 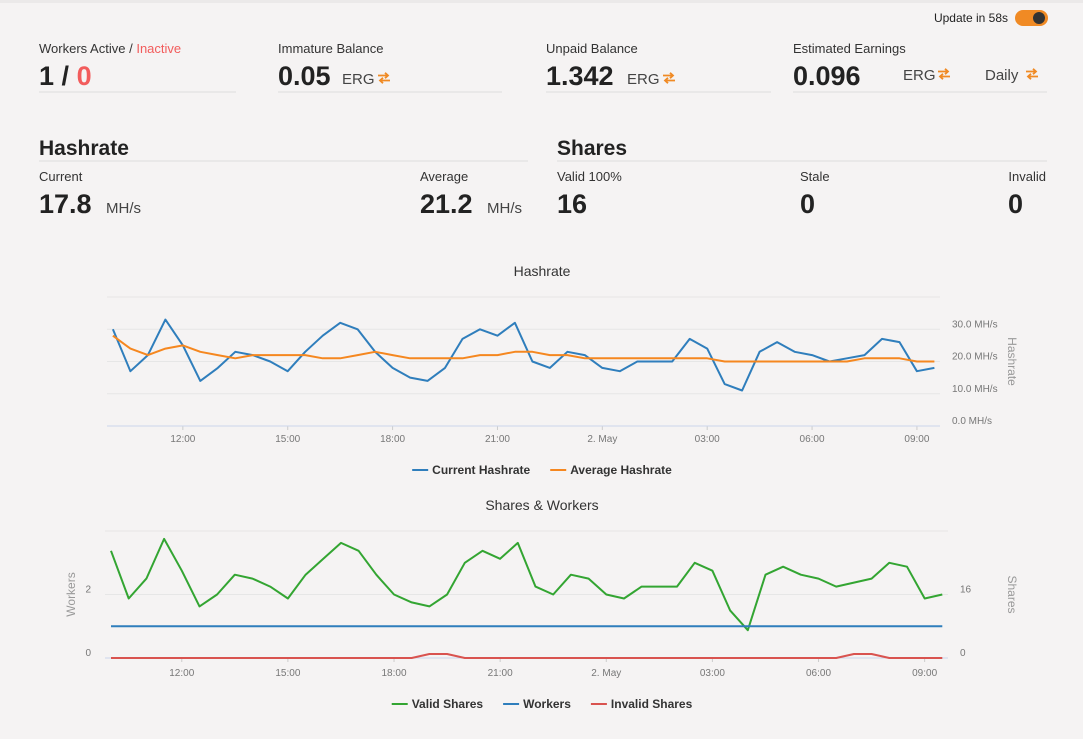 What do you see at coordinates (975, 389) in the screenshot?
I see `y2-tick-label: 10.0 MH/s` at bounding box center [975, 389].